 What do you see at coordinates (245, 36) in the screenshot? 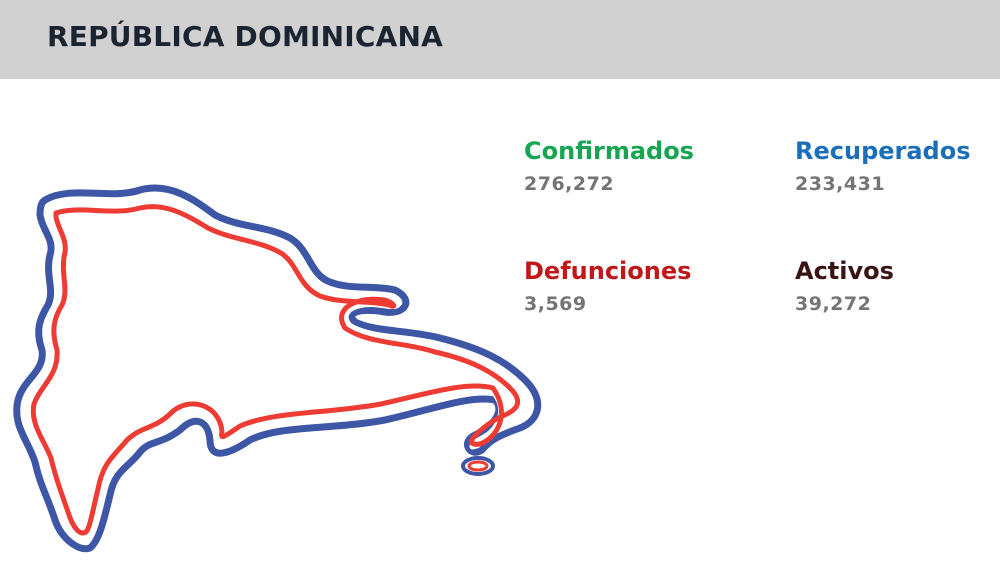
I see `page-title: REPÚBLICA DOMINICANA` at bounding box center [245, 36].